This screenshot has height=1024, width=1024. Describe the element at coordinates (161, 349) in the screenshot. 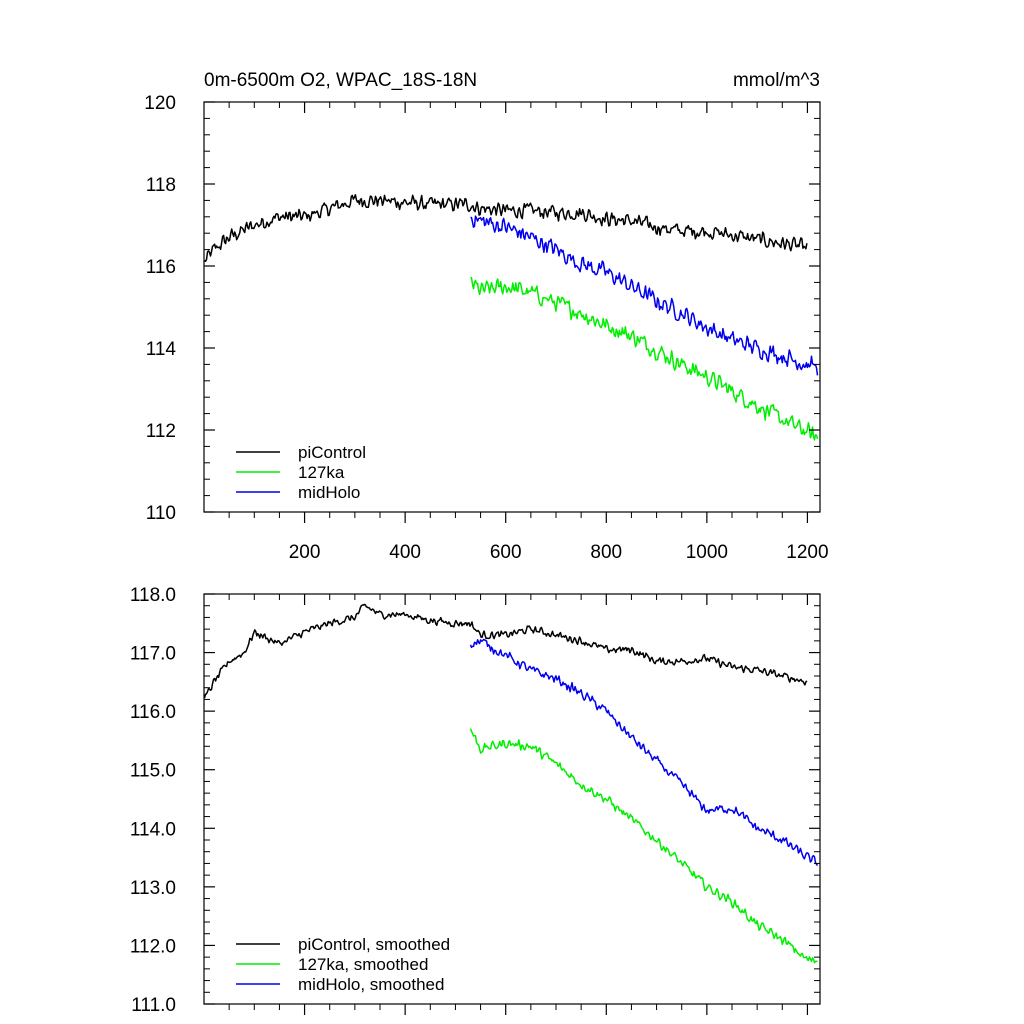

I see `top-ytick-label: 114` at that location.